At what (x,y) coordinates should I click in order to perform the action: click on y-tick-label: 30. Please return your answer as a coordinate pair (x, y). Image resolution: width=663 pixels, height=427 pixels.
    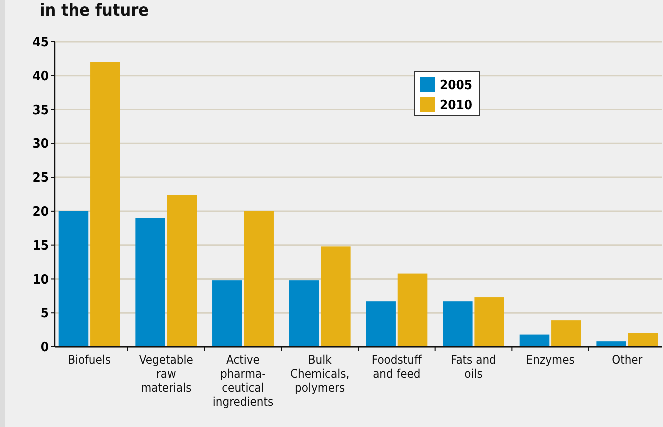
    Looking at the image, I should click on (40, 144).